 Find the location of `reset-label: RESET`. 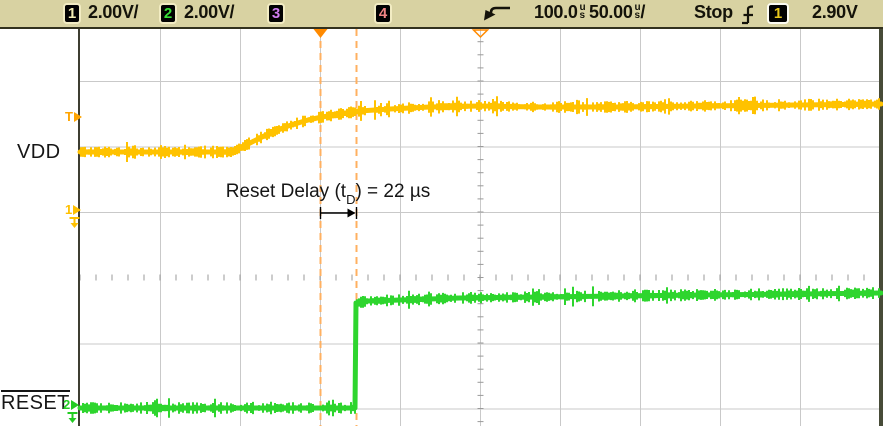

reset-label: RESET is located at coordinates (35, 402).